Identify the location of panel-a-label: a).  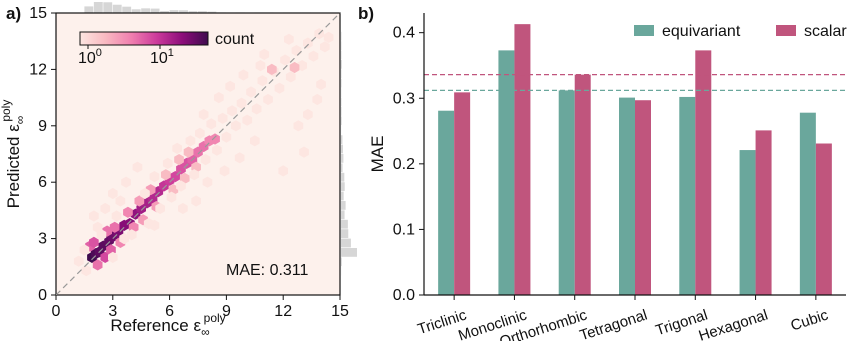
(13, 13).